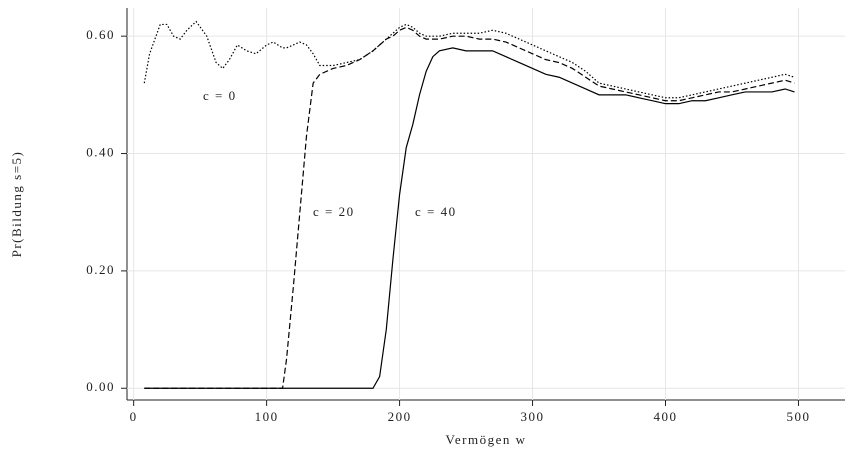 The width and height of the screenshot is (863, 461). I want to click on x-axis-label: Vermögen w, so click(485, 439).